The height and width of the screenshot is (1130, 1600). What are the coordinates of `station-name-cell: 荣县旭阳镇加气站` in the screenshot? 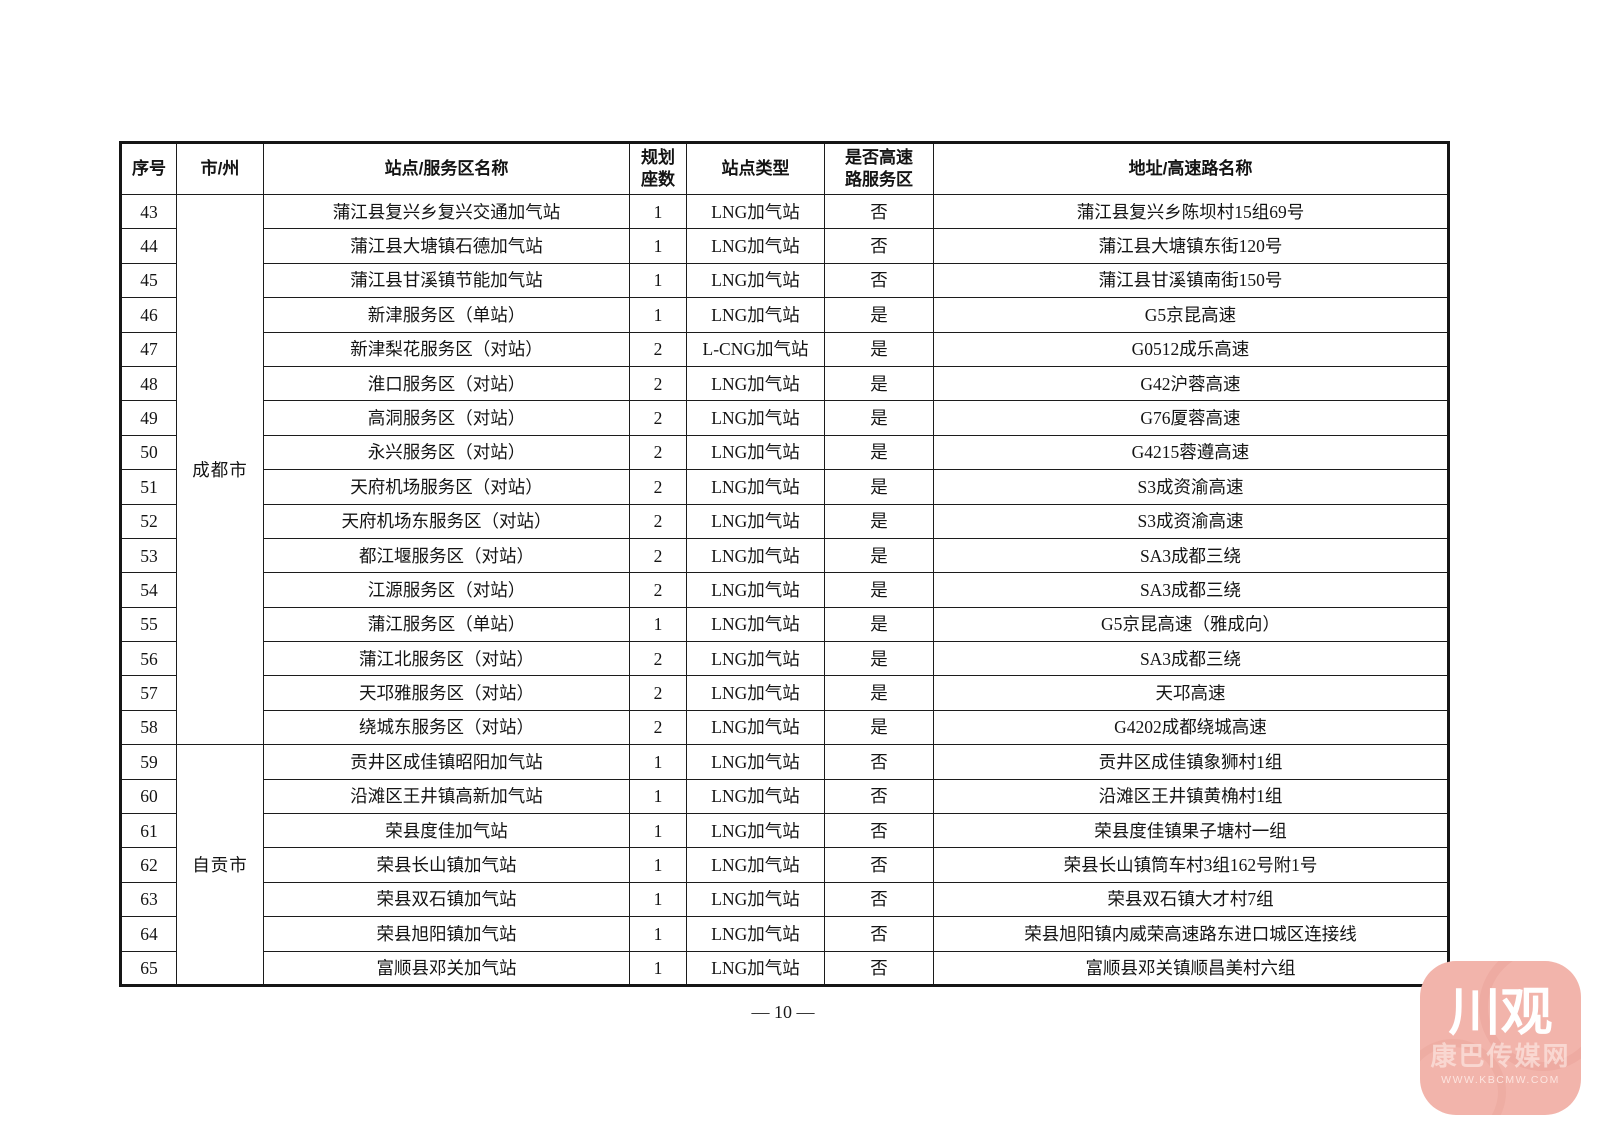 It's located at (446, 934).